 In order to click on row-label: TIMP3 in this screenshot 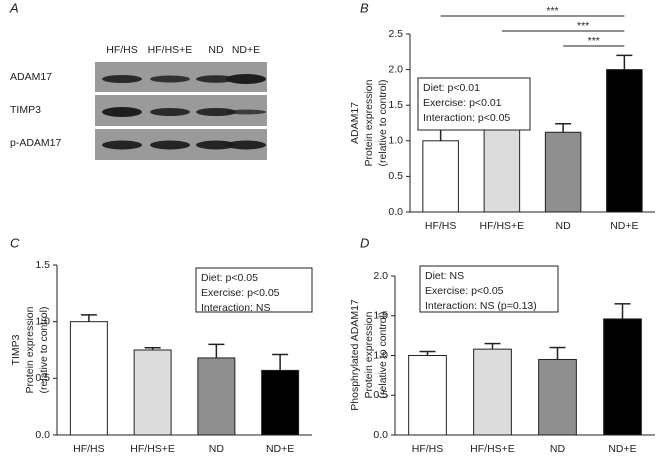, I will do `click(25, 110)`.